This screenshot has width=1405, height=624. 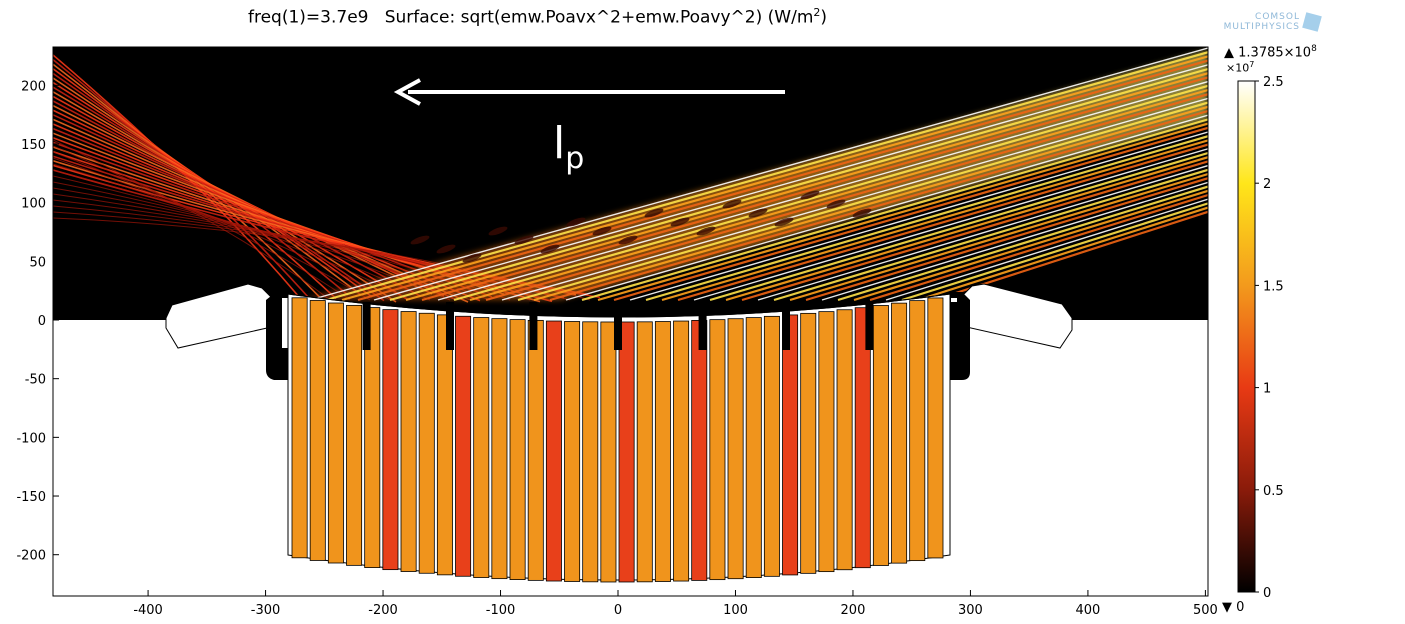 I want to click on y-tick-label: 0, so click(x=42, y=321).